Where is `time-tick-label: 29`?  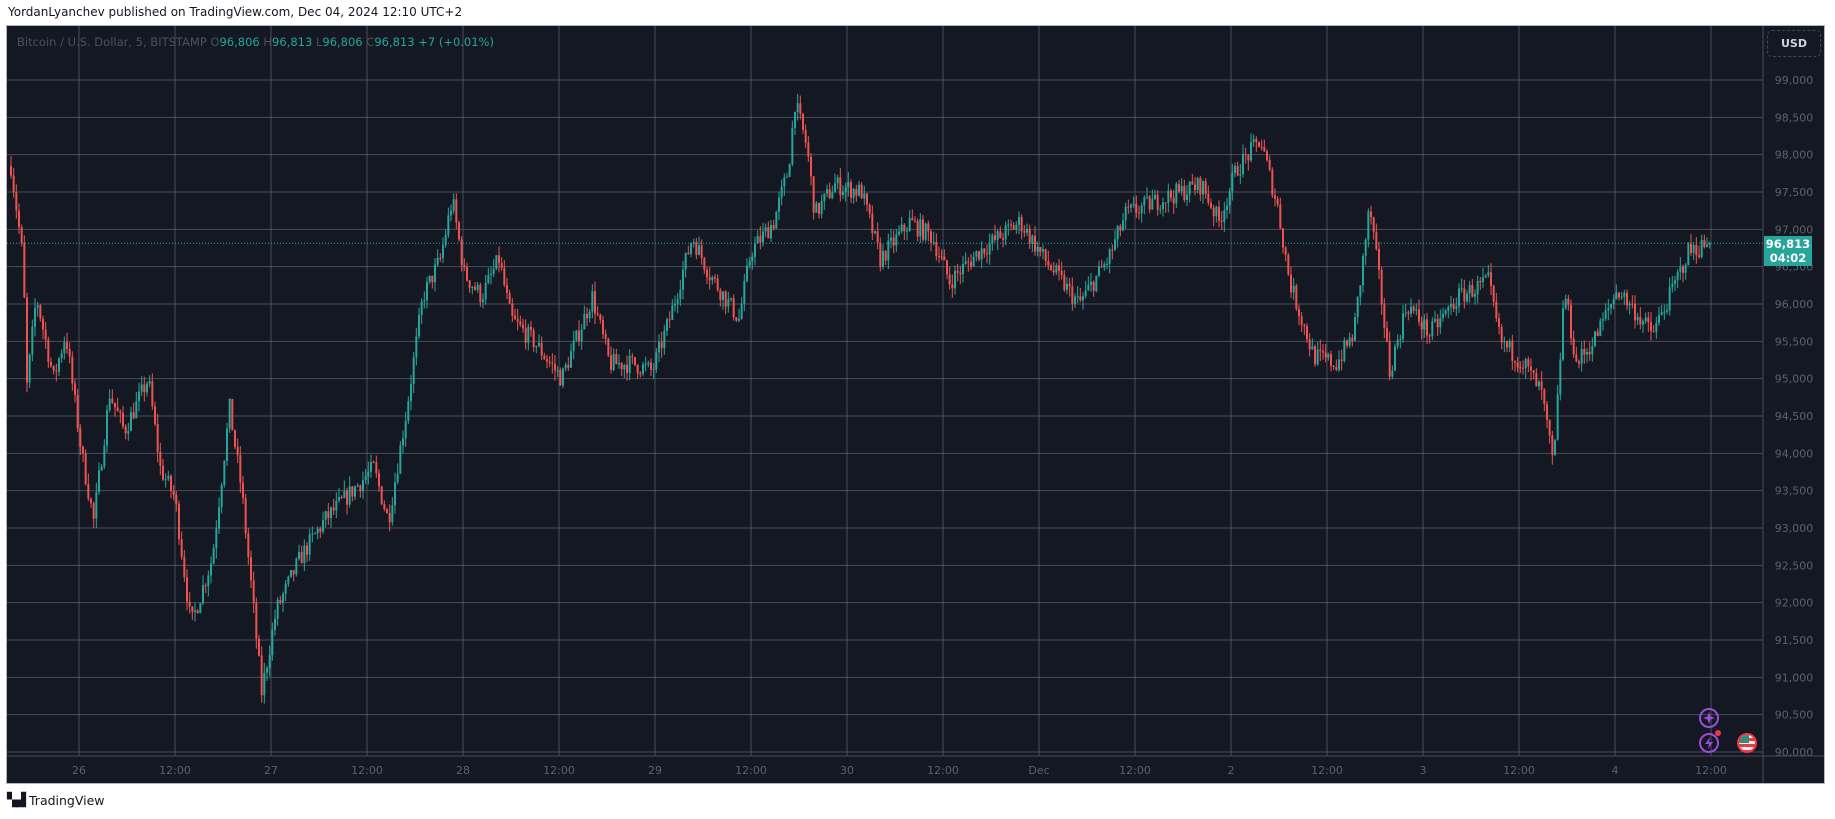 time-tick-label: 29 is located at coordinates (655, 770).